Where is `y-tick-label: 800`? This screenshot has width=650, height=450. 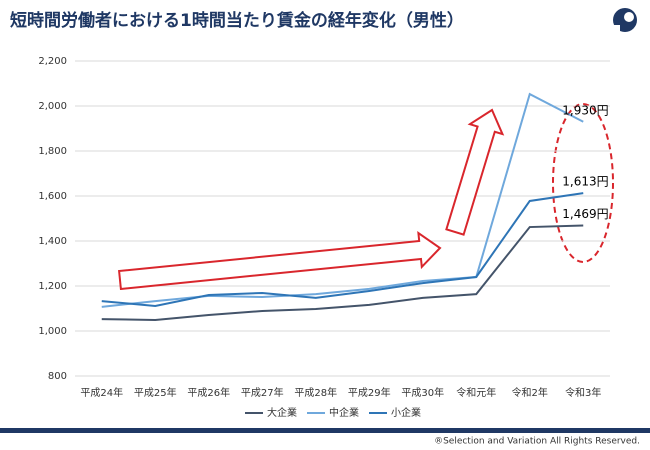 y-tick-label: 800 is located at coordinates (57, 376).